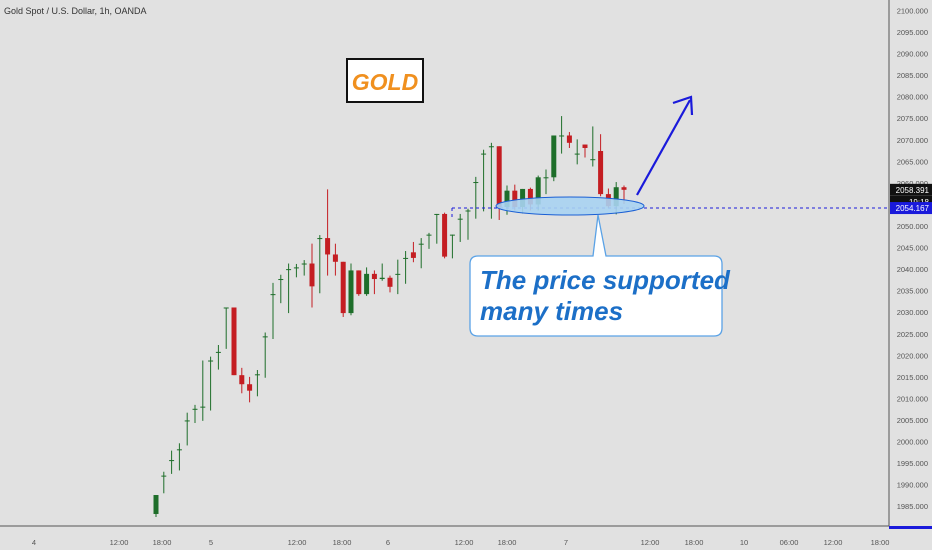  What do you see at coordinates (912, 75) in the screenshot?
I see `price-tick-label: 2085.000` at bounding box center [912, 75].